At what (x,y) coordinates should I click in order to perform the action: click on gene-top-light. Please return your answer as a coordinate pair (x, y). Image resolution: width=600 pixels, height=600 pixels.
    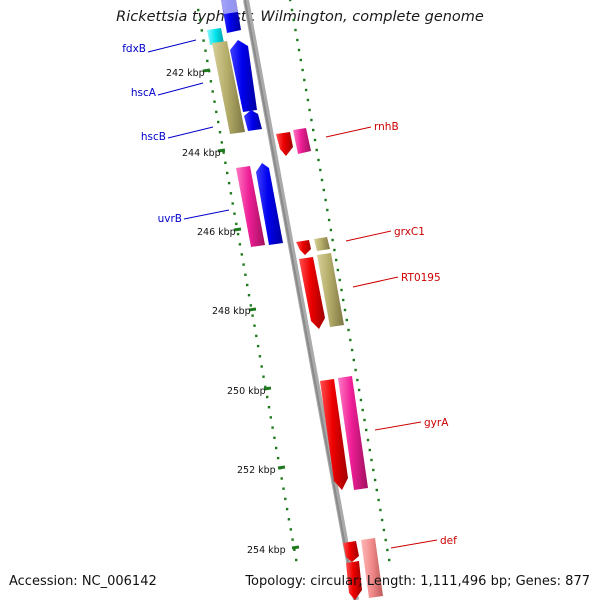
    Looking at the image, I should click on (229, 7).